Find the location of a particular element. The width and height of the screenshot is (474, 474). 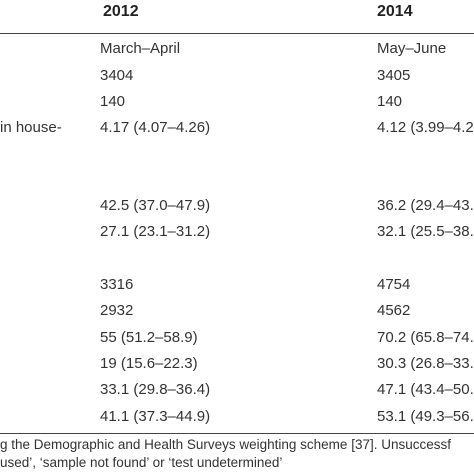

cell-2012: 27.1 (23.1–31.2) is located at coordinates (155, 231).